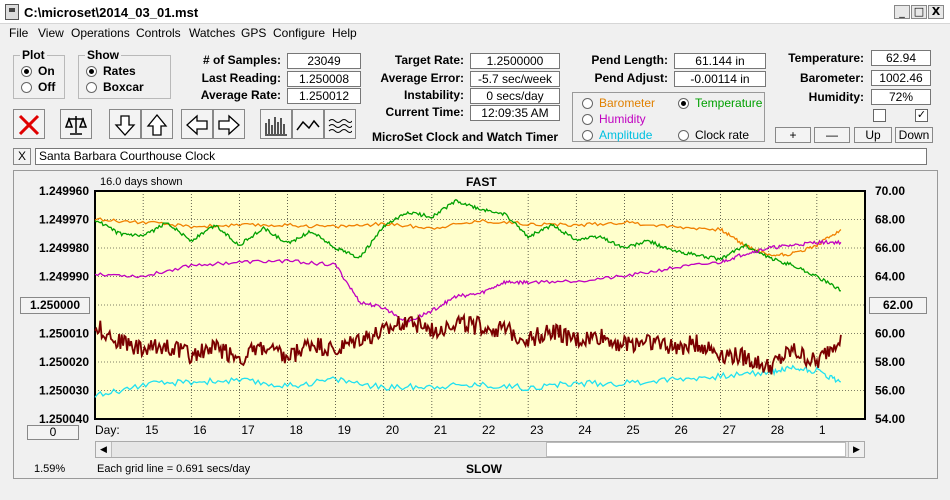 This screenshot has width=950, height=500. I want to click on stop-button, so click(29, 124).